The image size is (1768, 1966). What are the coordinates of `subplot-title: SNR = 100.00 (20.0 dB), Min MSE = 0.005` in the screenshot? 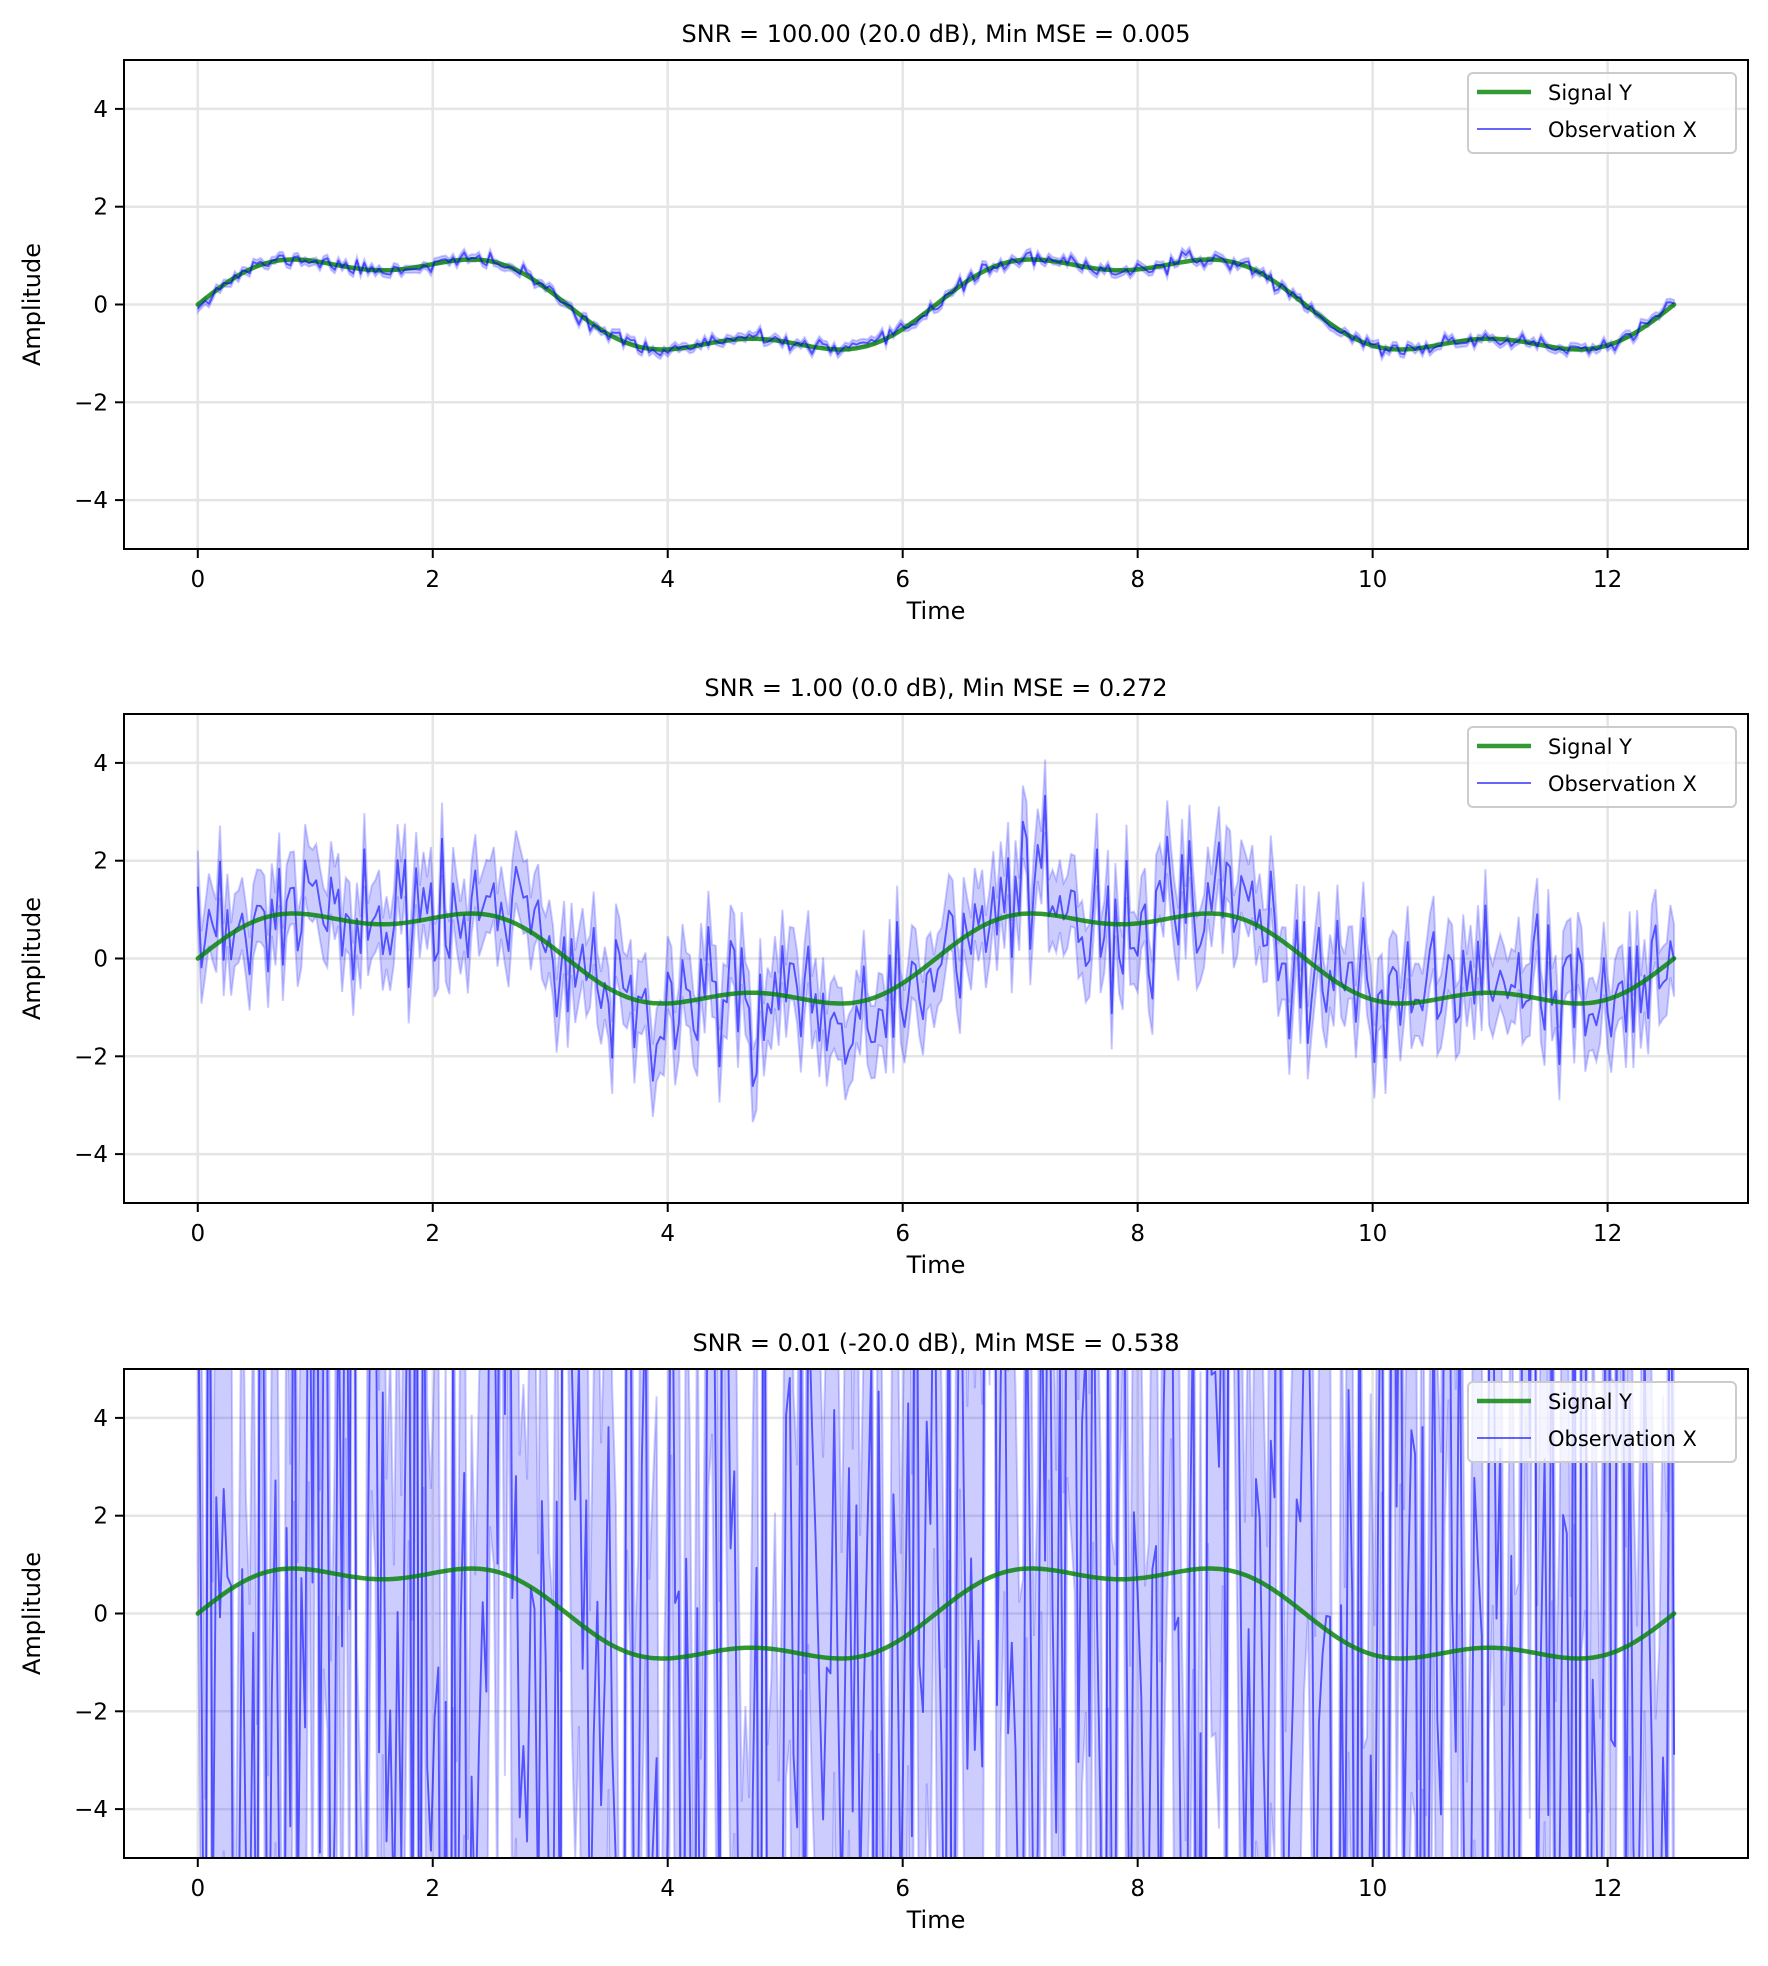 It's located at (936, 34).